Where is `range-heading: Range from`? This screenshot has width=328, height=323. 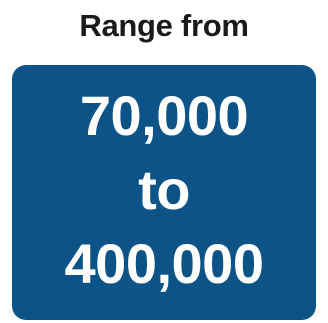 range-heading: Range from is located at coordinates (164, 25).